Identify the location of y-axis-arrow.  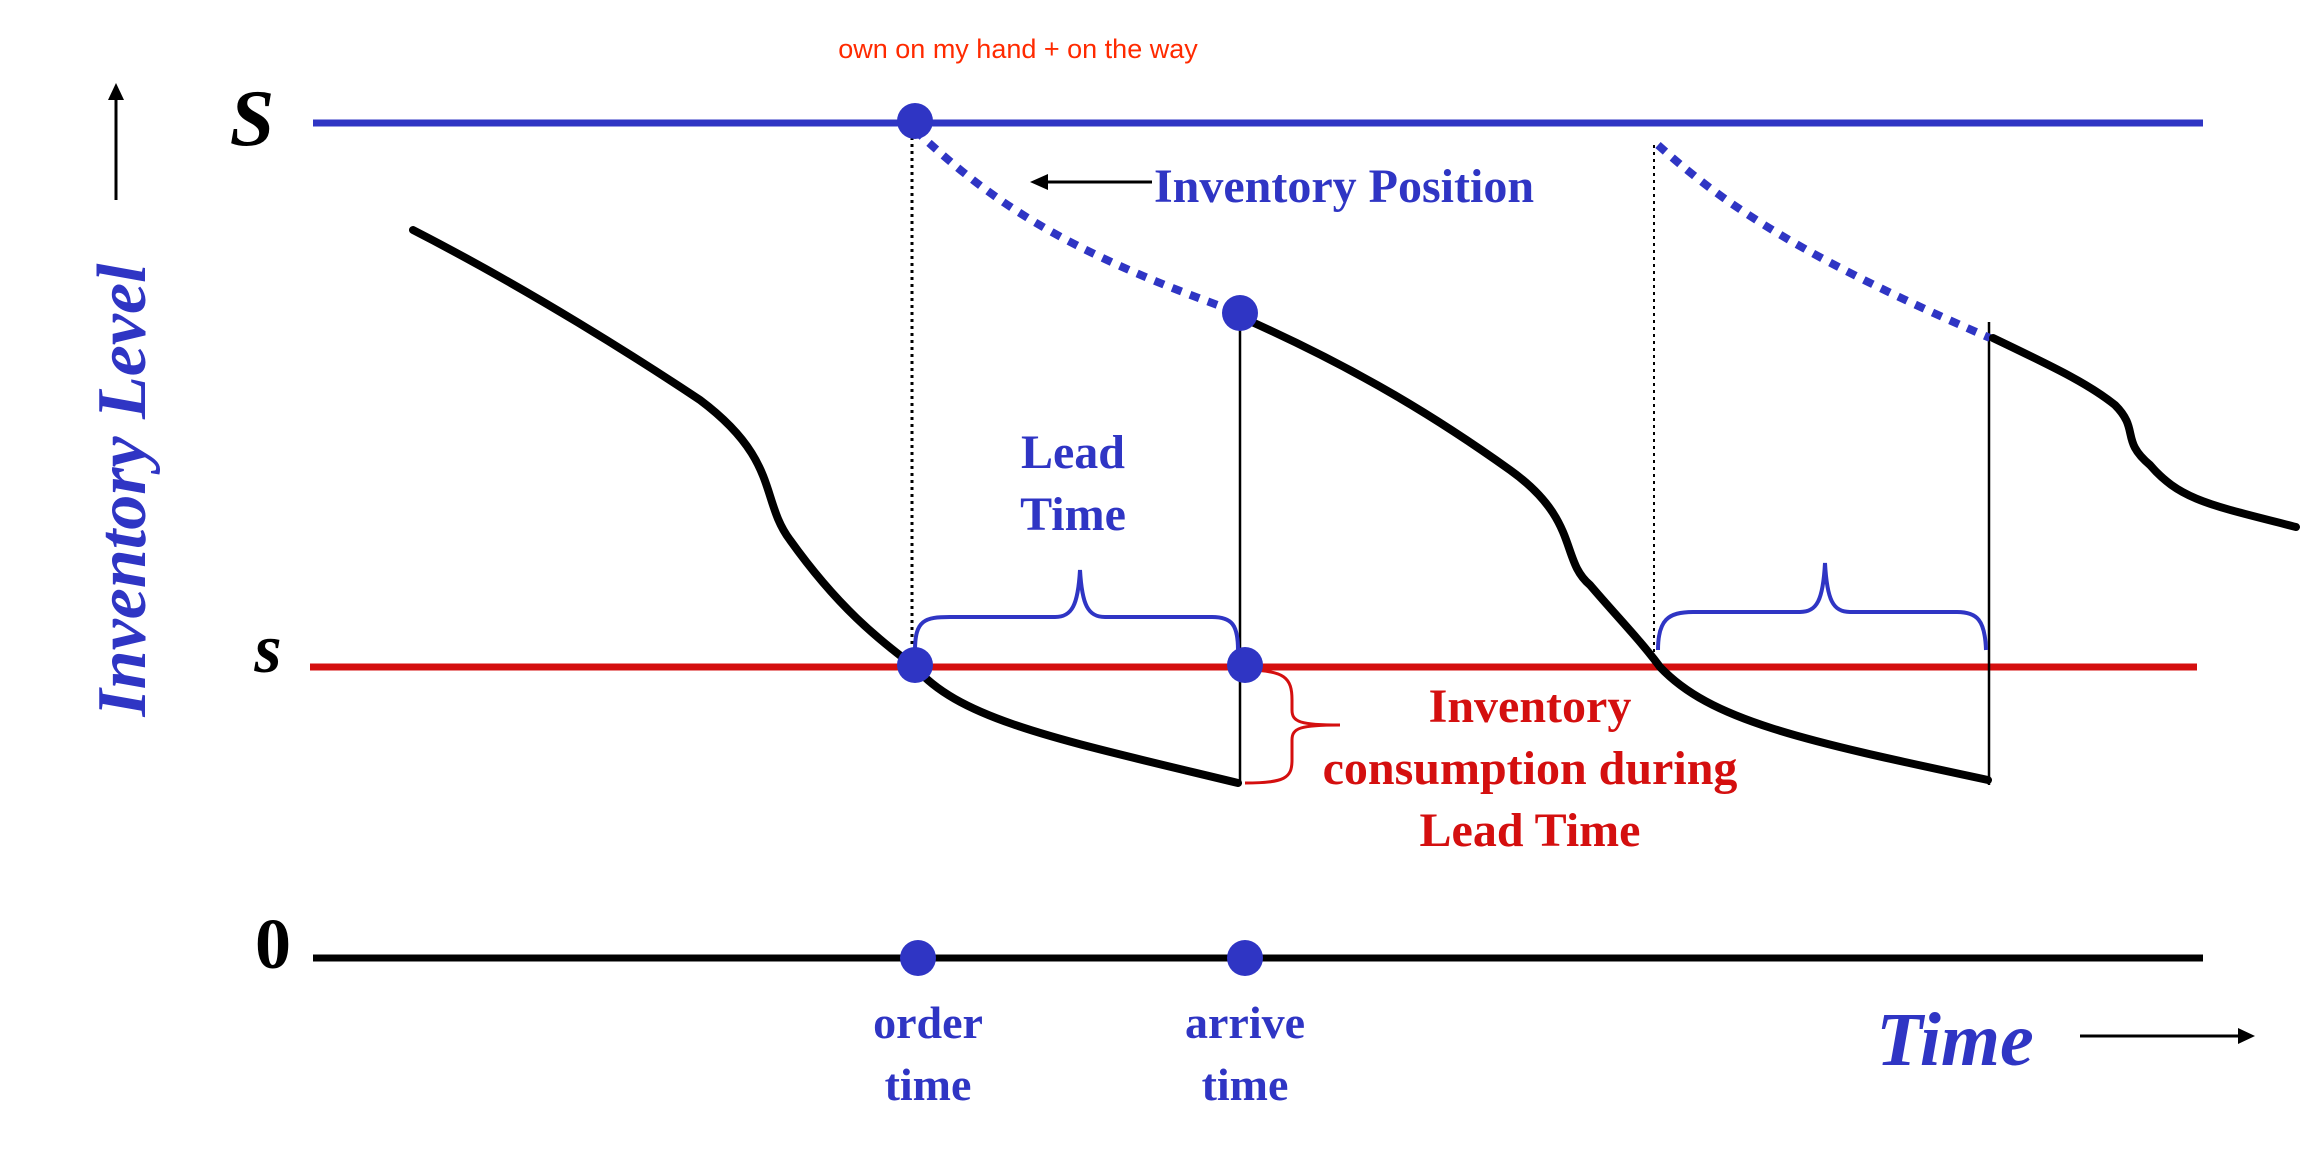
(116, 141).